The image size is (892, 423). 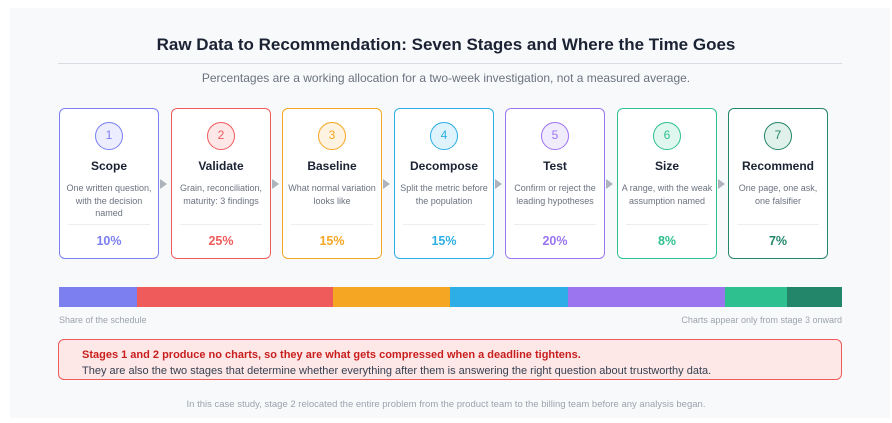 What do you see at coordinates (555, 194) in the screenshot?
I see `stage-description: Confirm or reject the leading hypotheses` at bounding box center [555, 194].